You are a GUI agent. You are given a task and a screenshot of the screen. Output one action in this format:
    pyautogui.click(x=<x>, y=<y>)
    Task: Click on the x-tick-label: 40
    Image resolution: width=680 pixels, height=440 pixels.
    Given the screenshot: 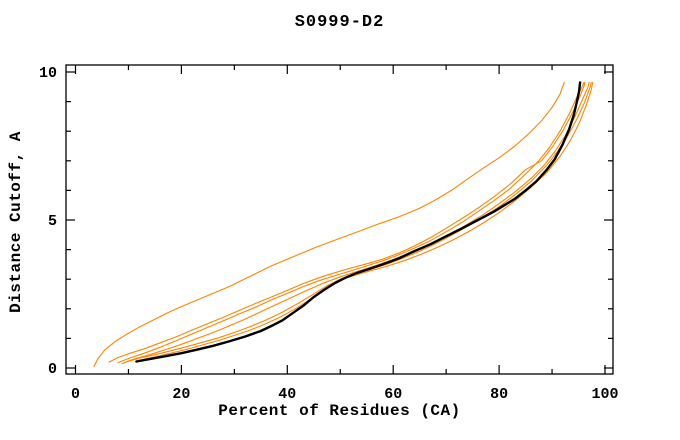 What is the action you would take?
    pyautogui.click(x=287, y=394)
    